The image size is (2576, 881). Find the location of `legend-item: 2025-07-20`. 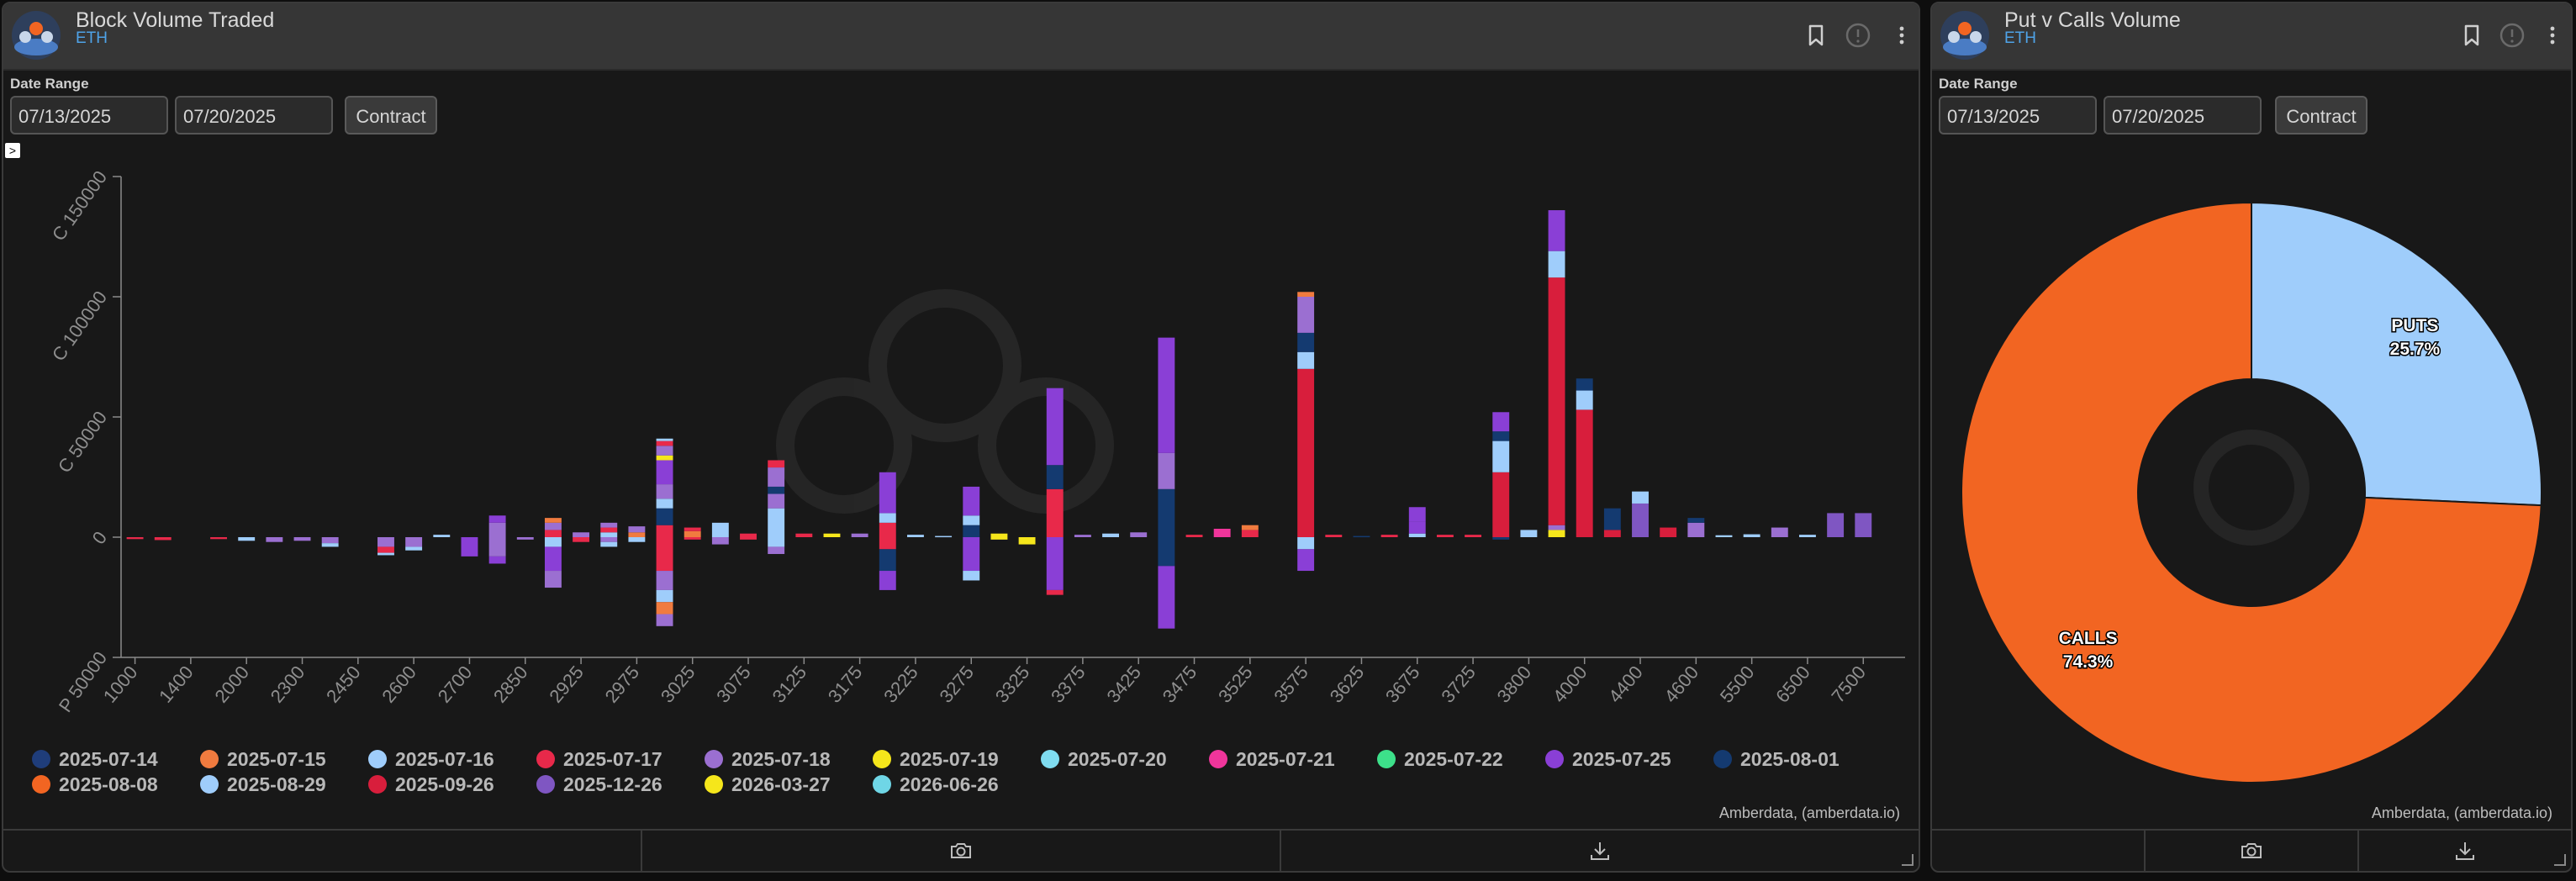

legend-item: 2025-07-20 is located at coordinates (1104, 759).